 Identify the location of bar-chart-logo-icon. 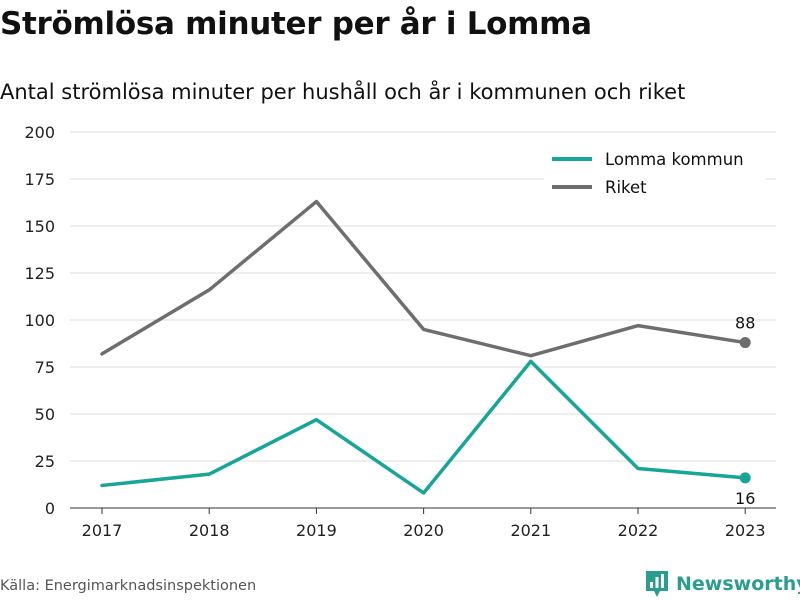
(657, 584).